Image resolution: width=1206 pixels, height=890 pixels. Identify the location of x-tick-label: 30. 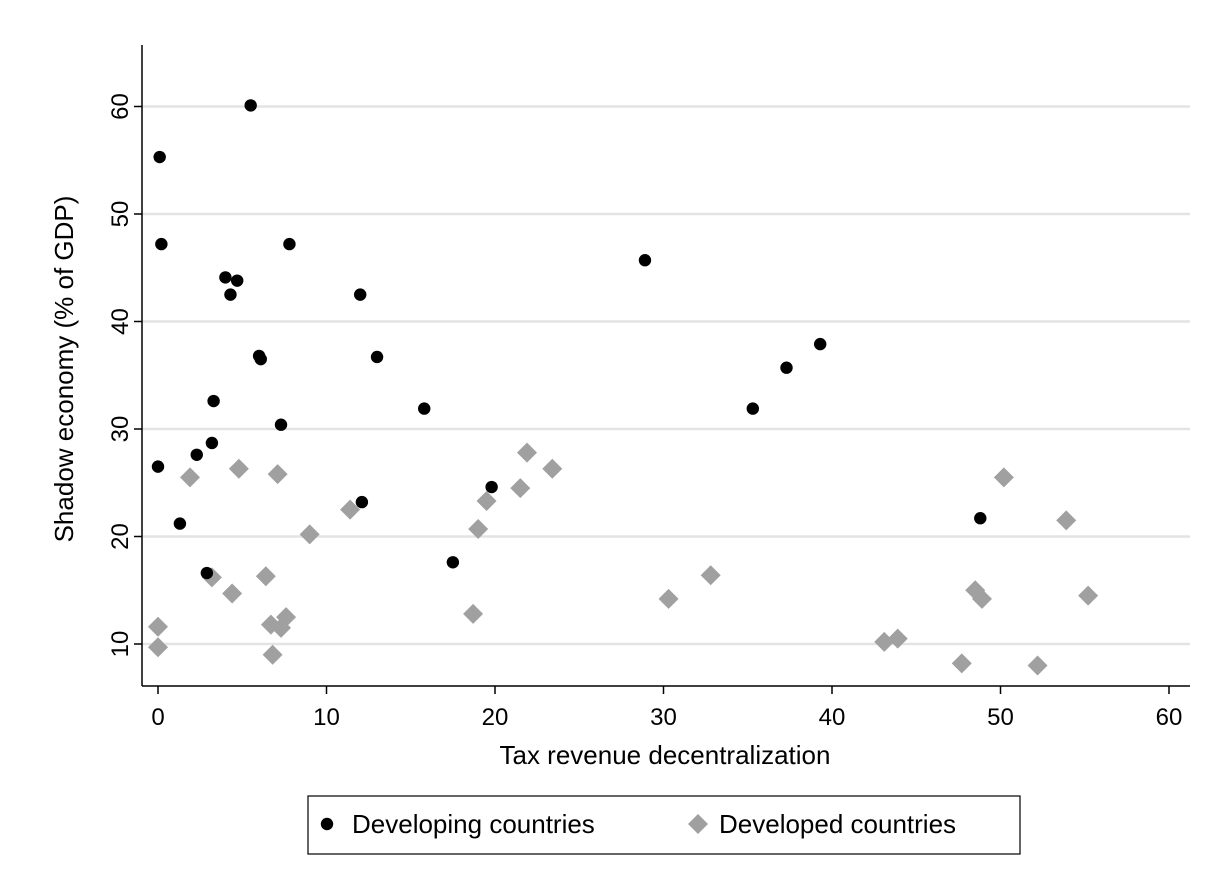
(663, 717).